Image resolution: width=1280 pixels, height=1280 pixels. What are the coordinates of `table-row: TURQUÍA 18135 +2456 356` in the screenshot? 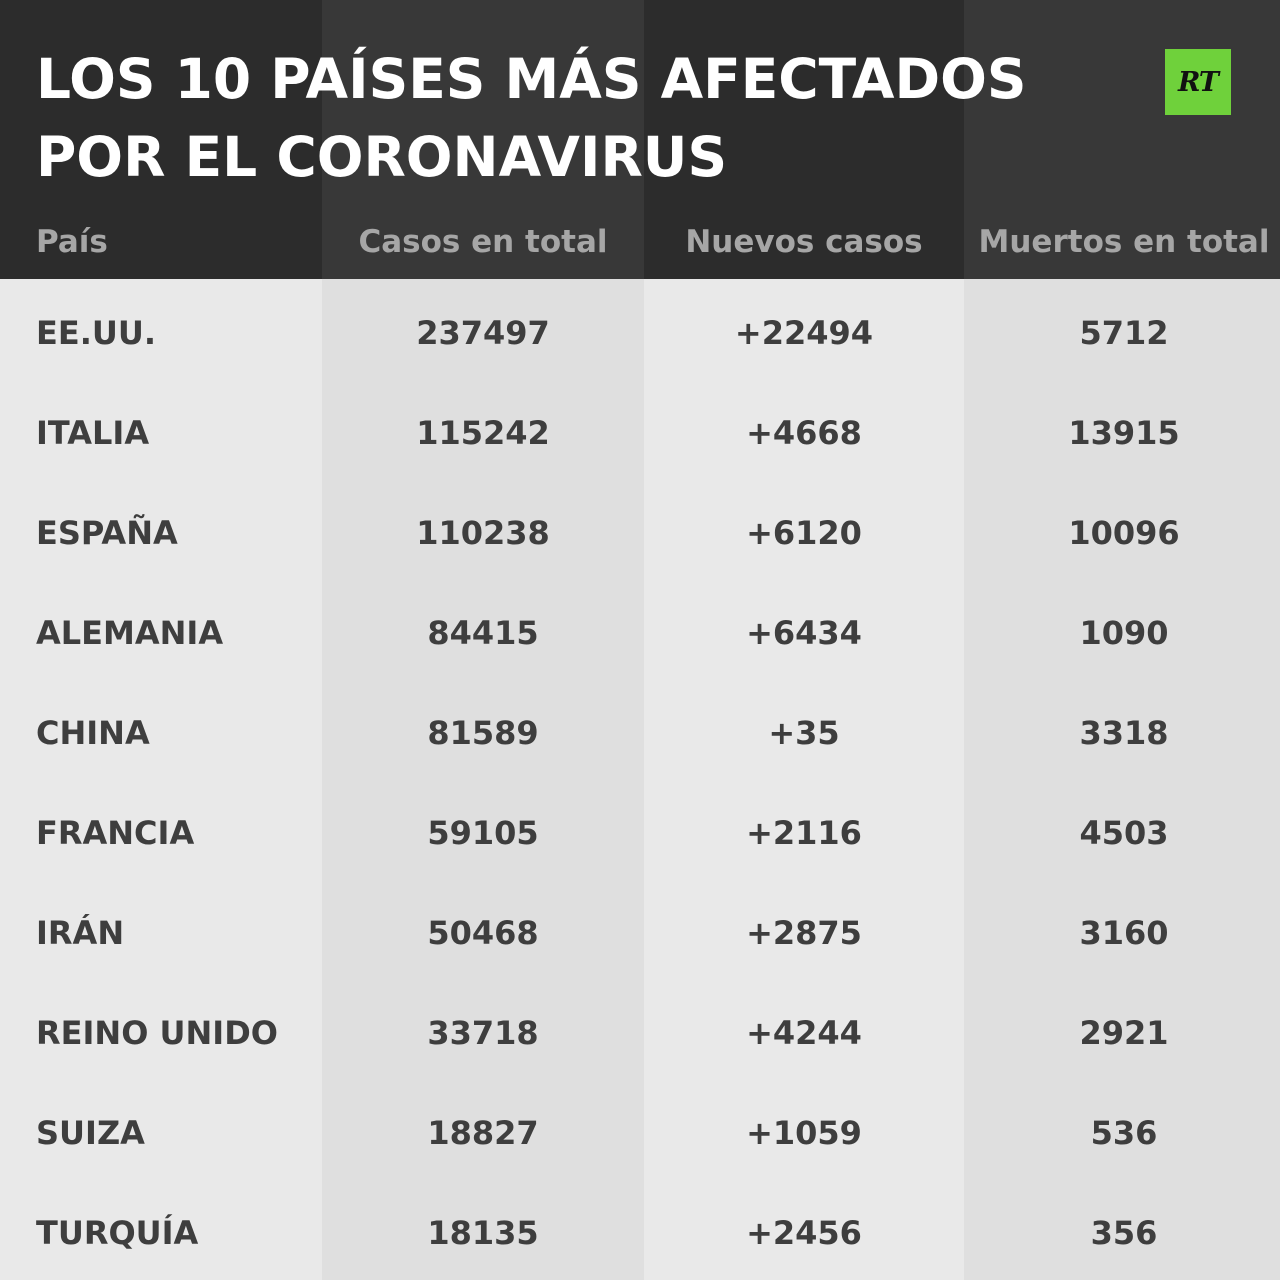 It's located at (640, 1231).